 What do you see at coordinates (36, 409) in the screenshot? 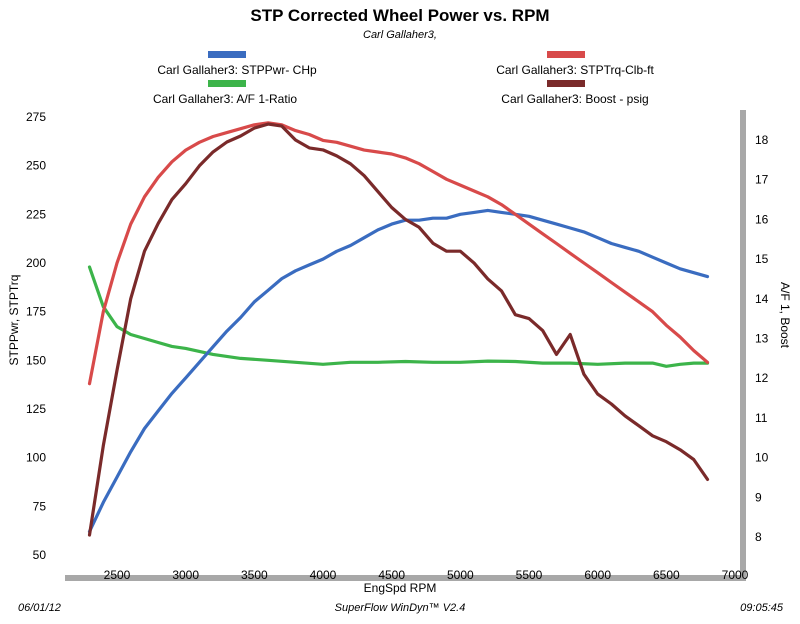
I see `y-tick-label-left: 125` at bounding box center [36, 409].